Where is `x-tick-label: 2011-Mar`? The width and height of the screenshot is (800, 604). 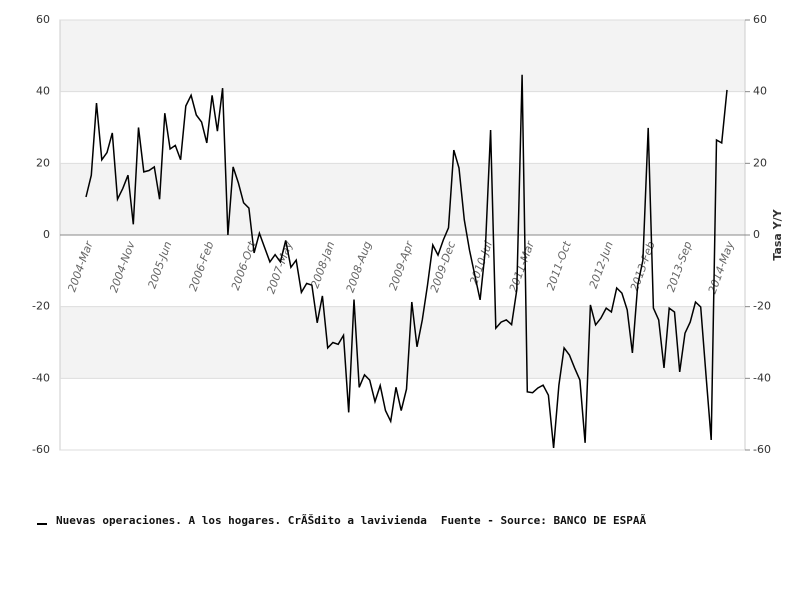
x-tick-label: 2011-Mar is located at coordinates (522, 265).